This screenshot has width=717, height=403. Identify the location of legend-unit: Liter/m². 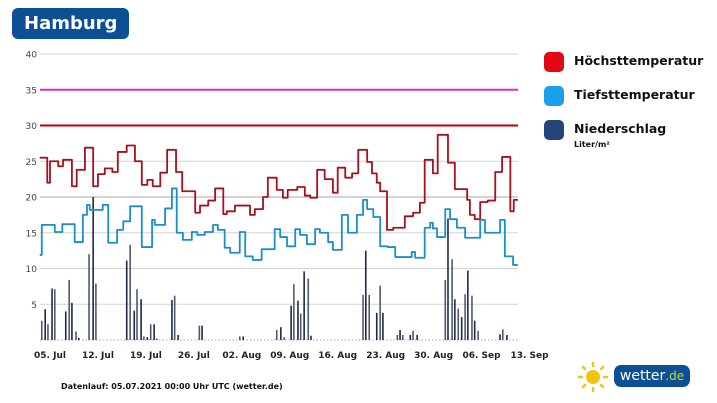
(592, 144).